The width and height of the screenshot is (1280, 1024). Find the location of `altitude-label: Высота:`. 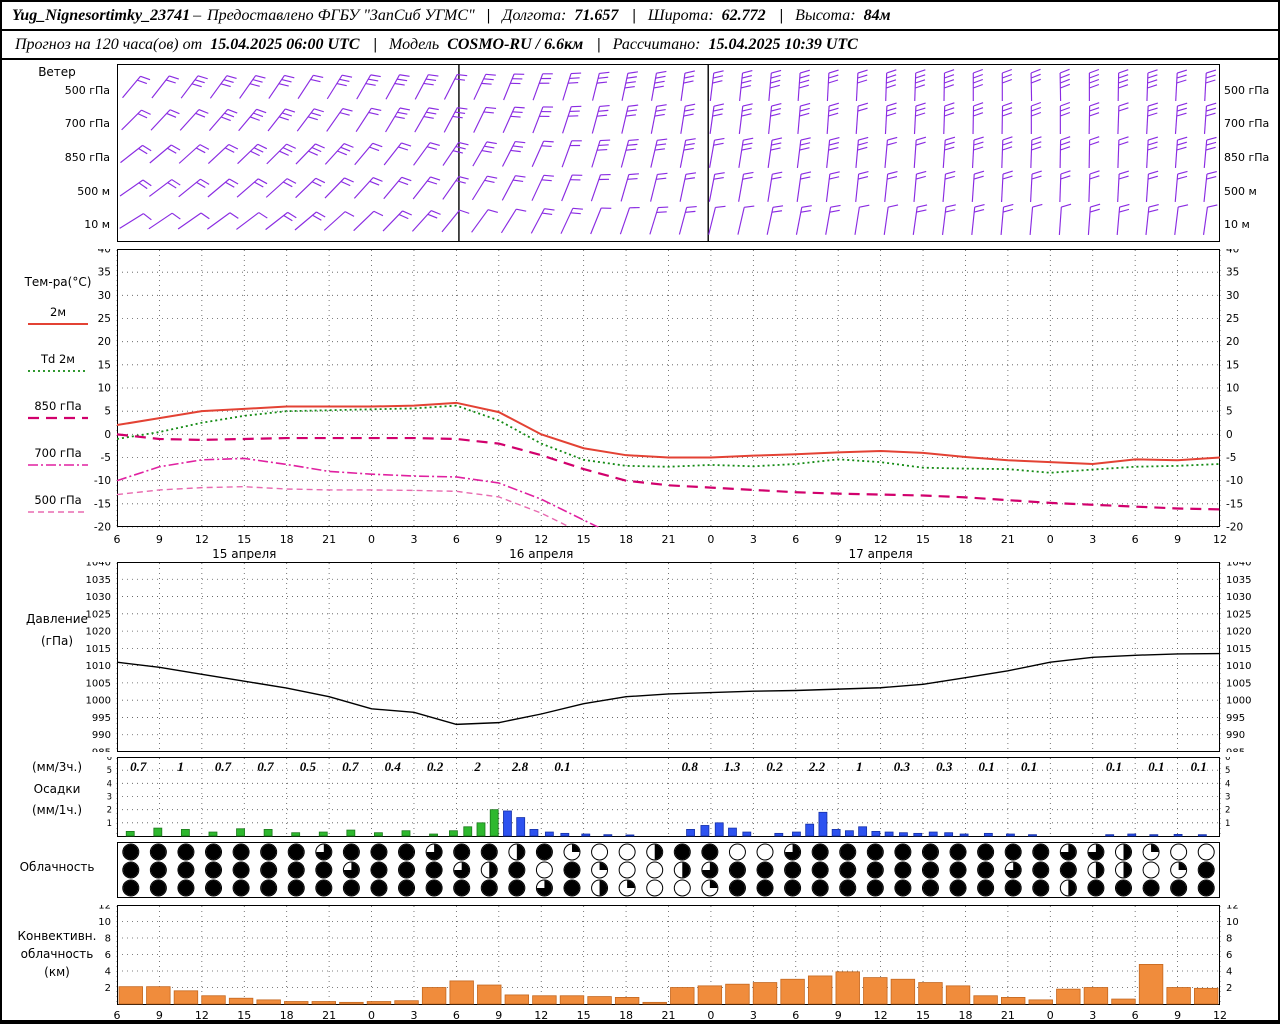

altitude-label: Высота: is located at coordinates (825, 15).